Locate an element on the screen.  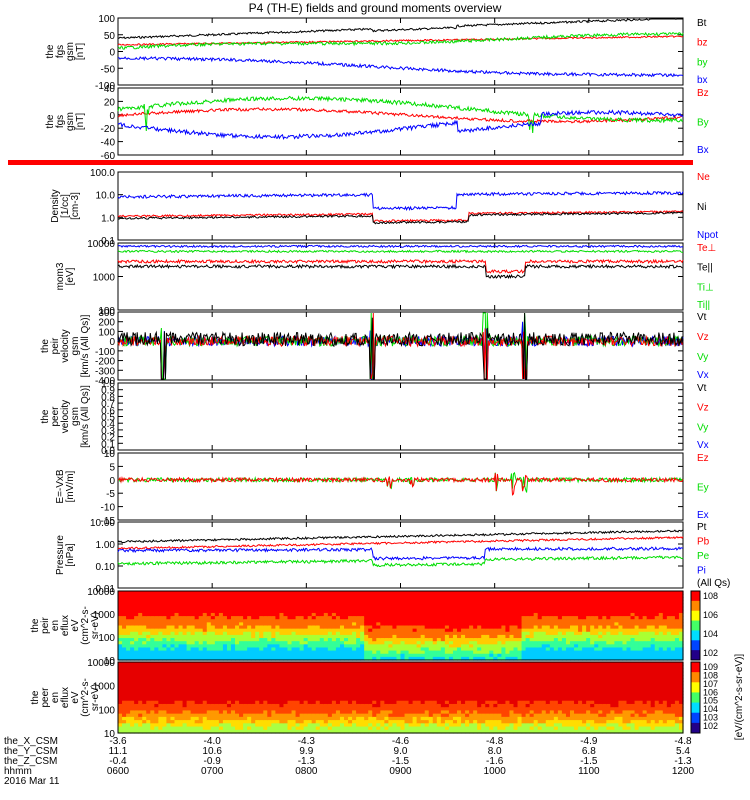
colorbar-tick: 103 is located at coordinates (710, 718).